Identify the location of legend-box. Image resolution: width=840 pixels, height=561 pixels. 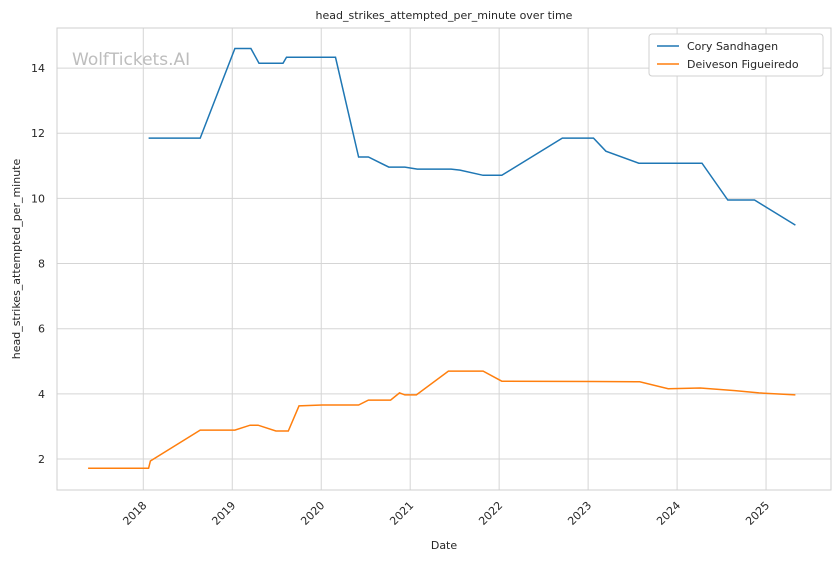
(736, 55).